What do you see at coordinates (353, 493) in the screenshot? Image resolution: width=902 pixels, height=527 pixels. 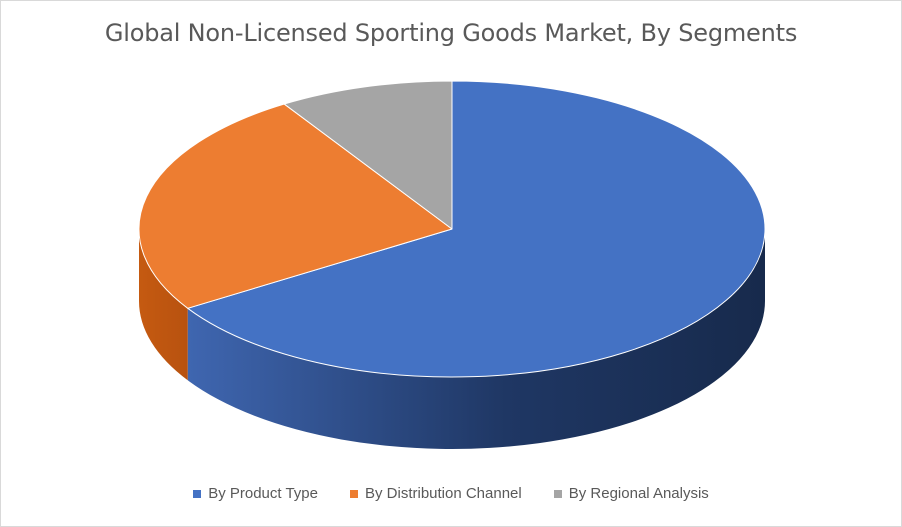 I see `legend-swatch-distribution-channel` at bounding box center [353, 493].